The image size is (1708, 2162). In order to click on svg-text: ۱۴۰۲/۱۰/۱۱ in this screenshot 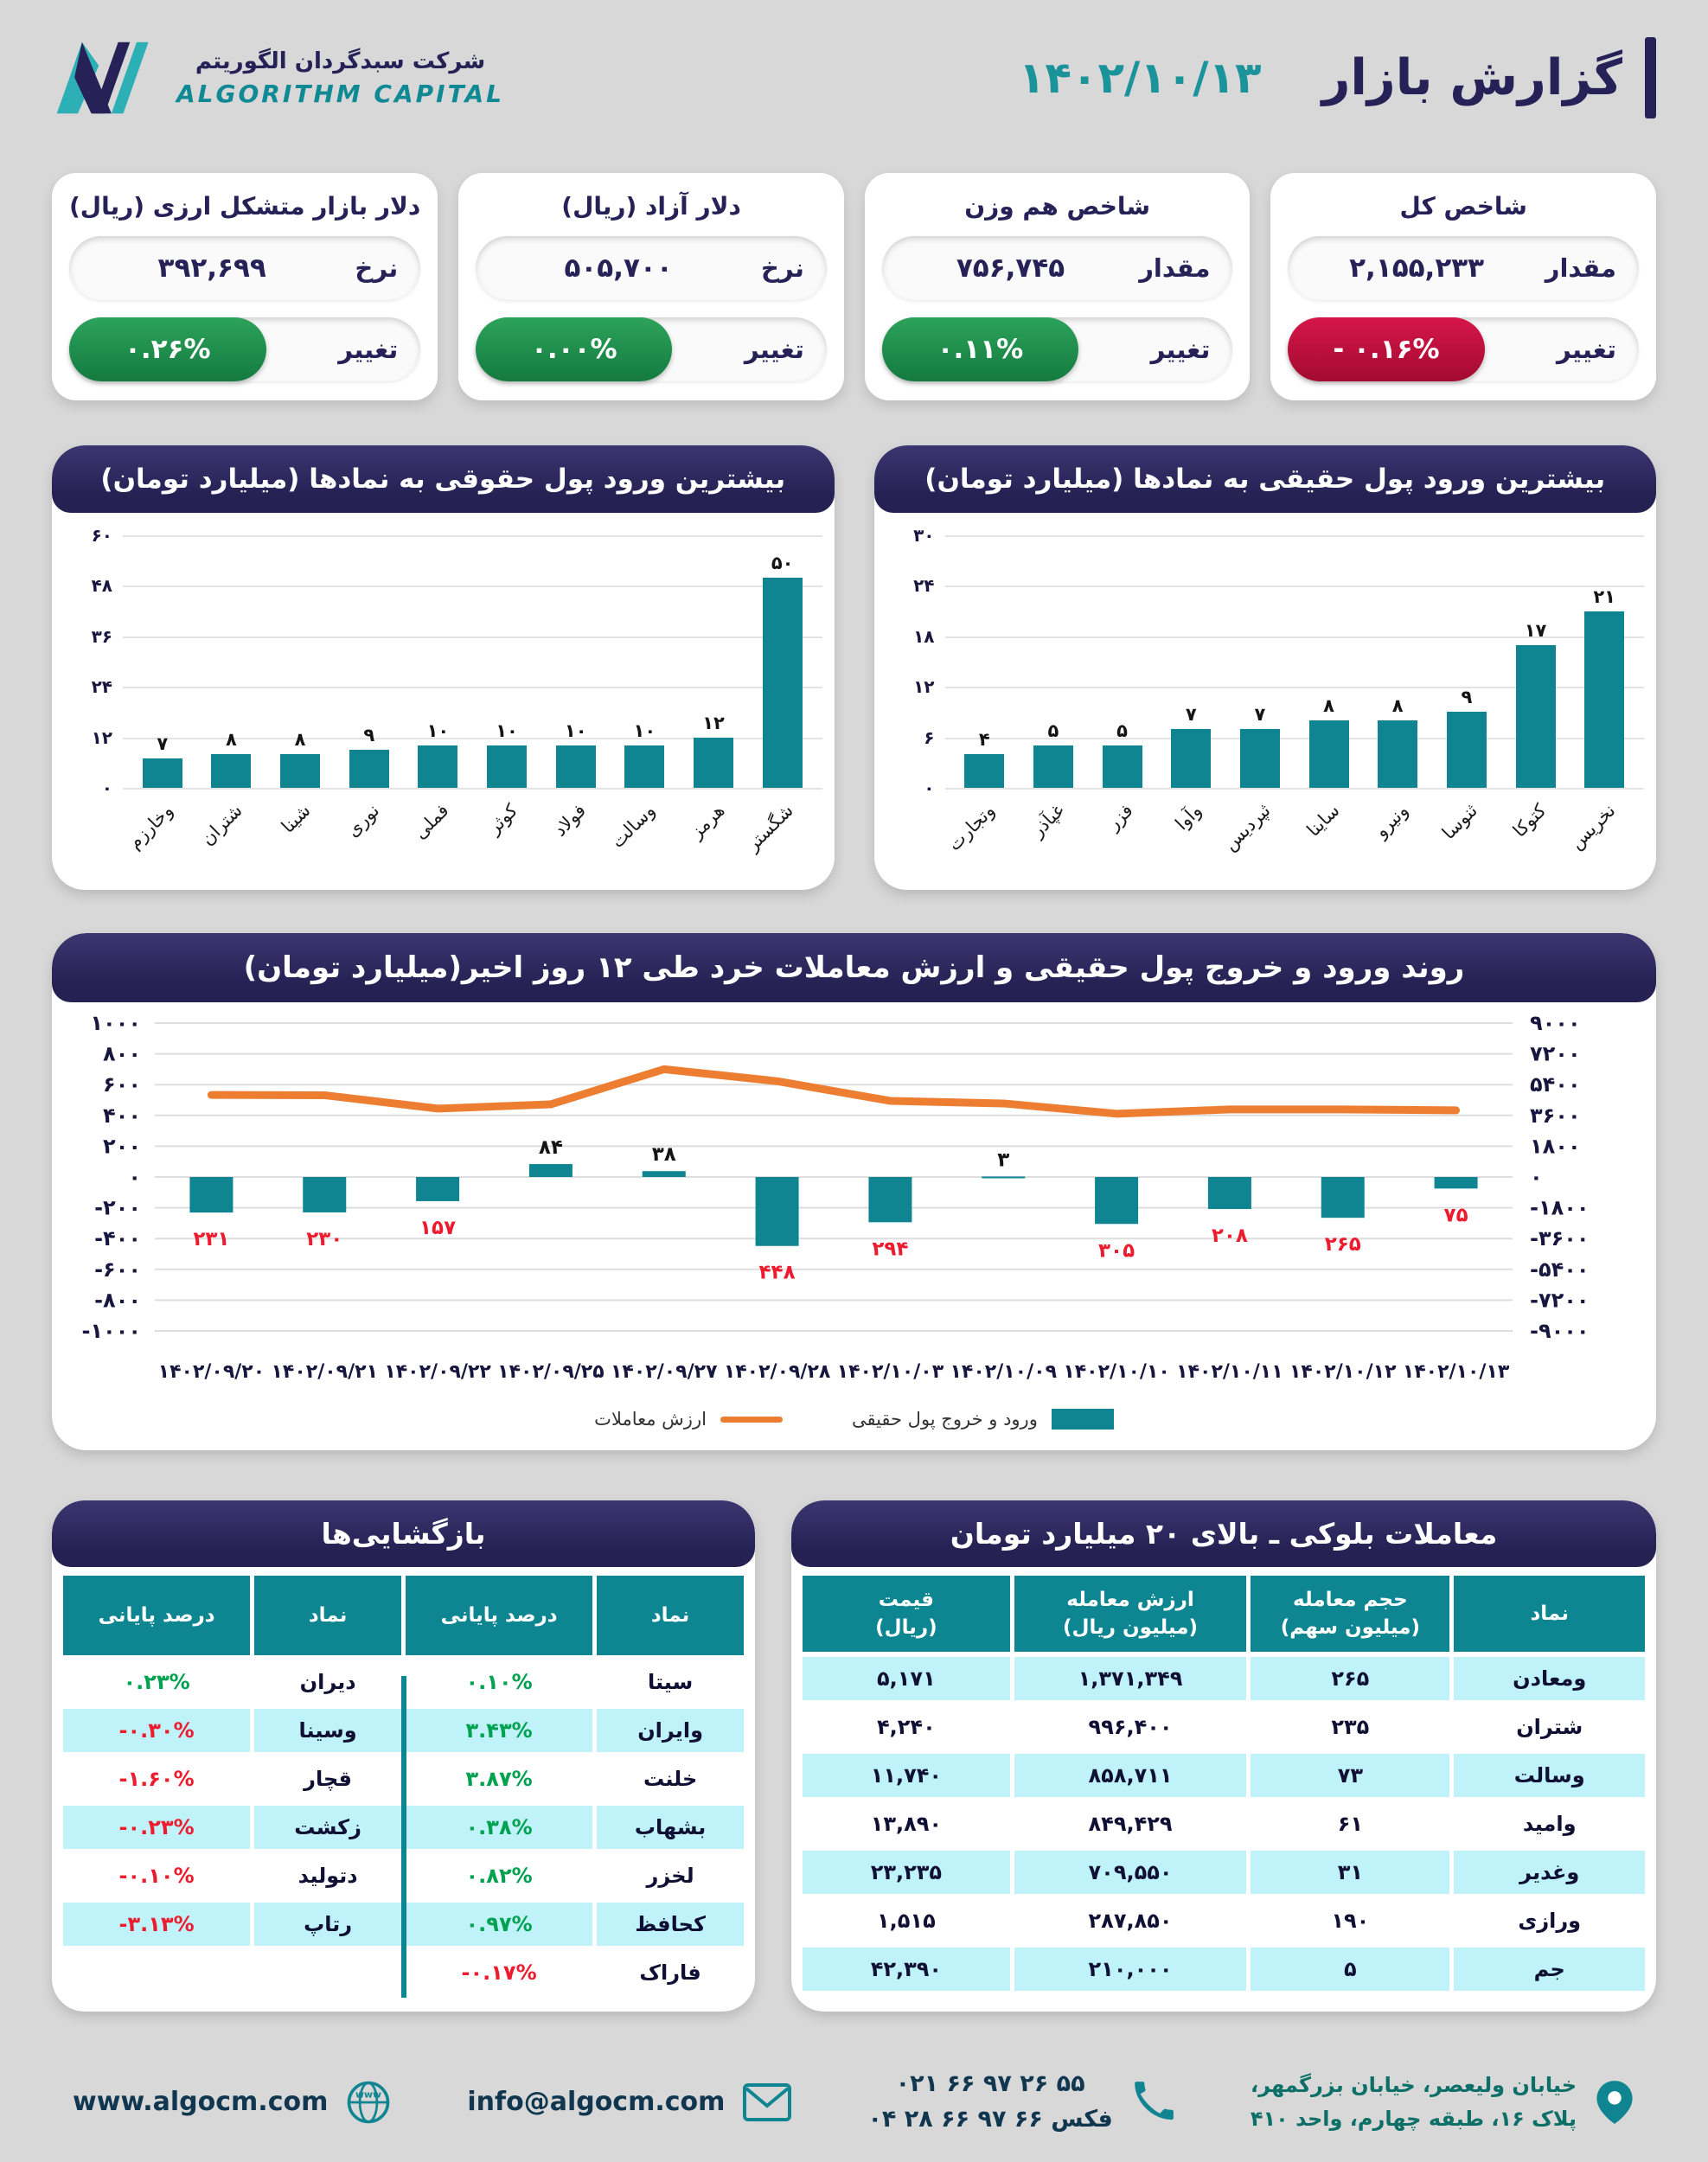, I will do `click(1229, 1372)`.